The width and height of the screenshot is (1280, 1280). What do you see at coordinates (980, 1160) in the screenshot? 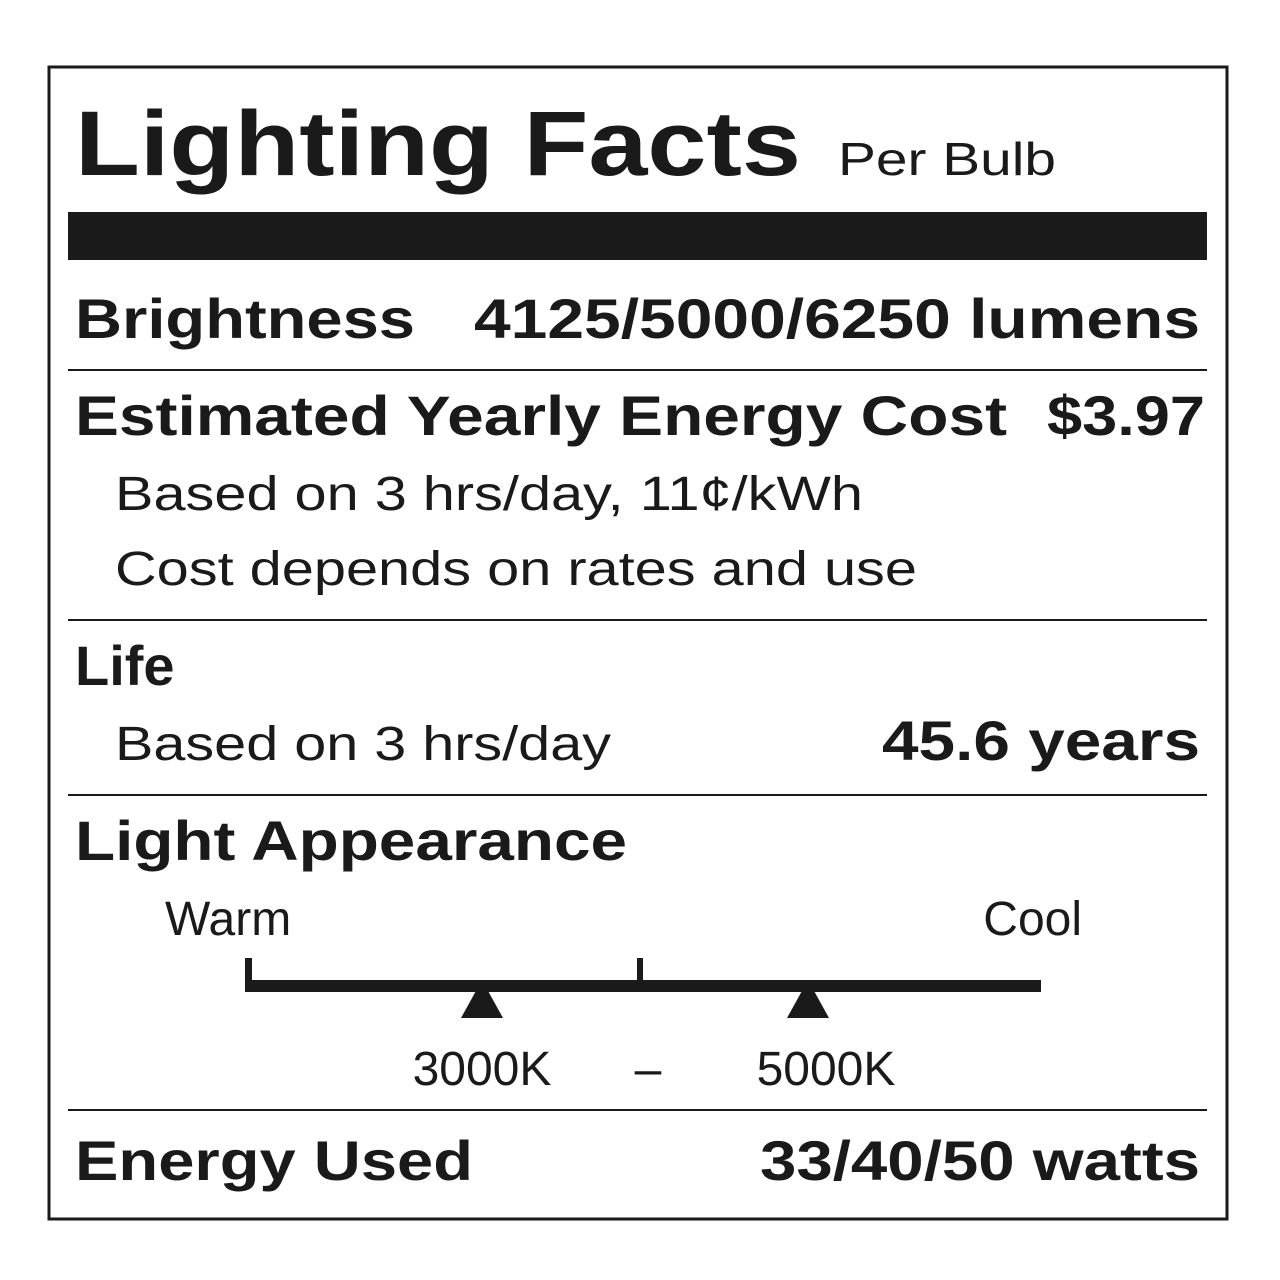
I see `energy-value: 33/40/50 watts` at bounding box center [980, 1160].